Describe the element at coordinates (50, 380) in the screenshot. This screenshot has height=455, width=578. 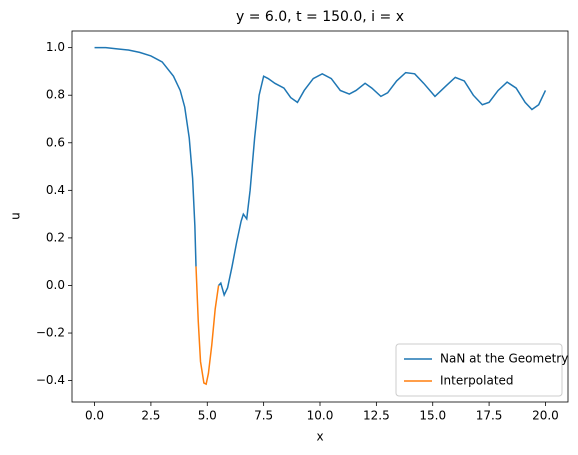
I see `y-tick-label: −0.4` at that location.